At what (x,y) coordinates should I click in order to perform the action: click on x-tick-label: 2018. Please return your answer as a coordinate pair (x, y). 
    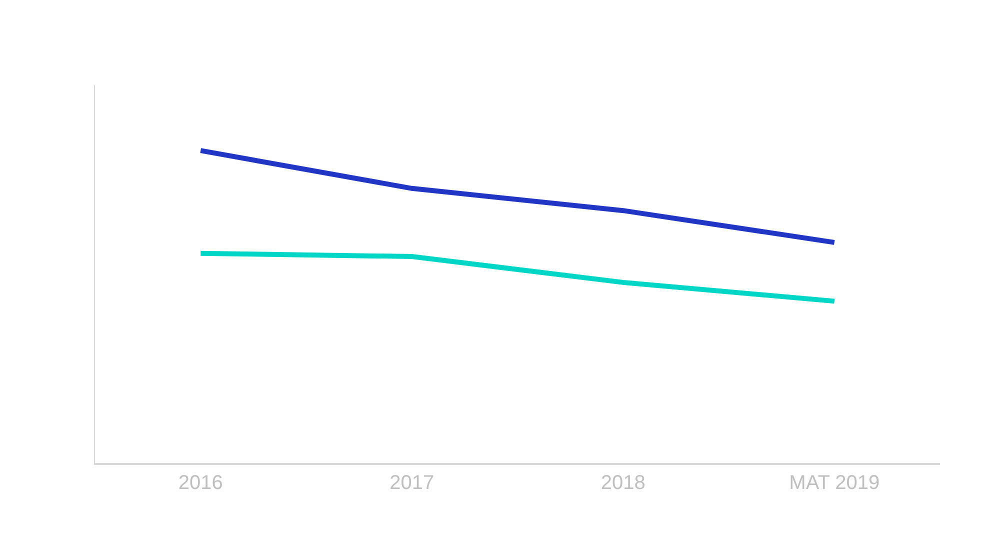
    Looking at the image, I should click on (623, 483).